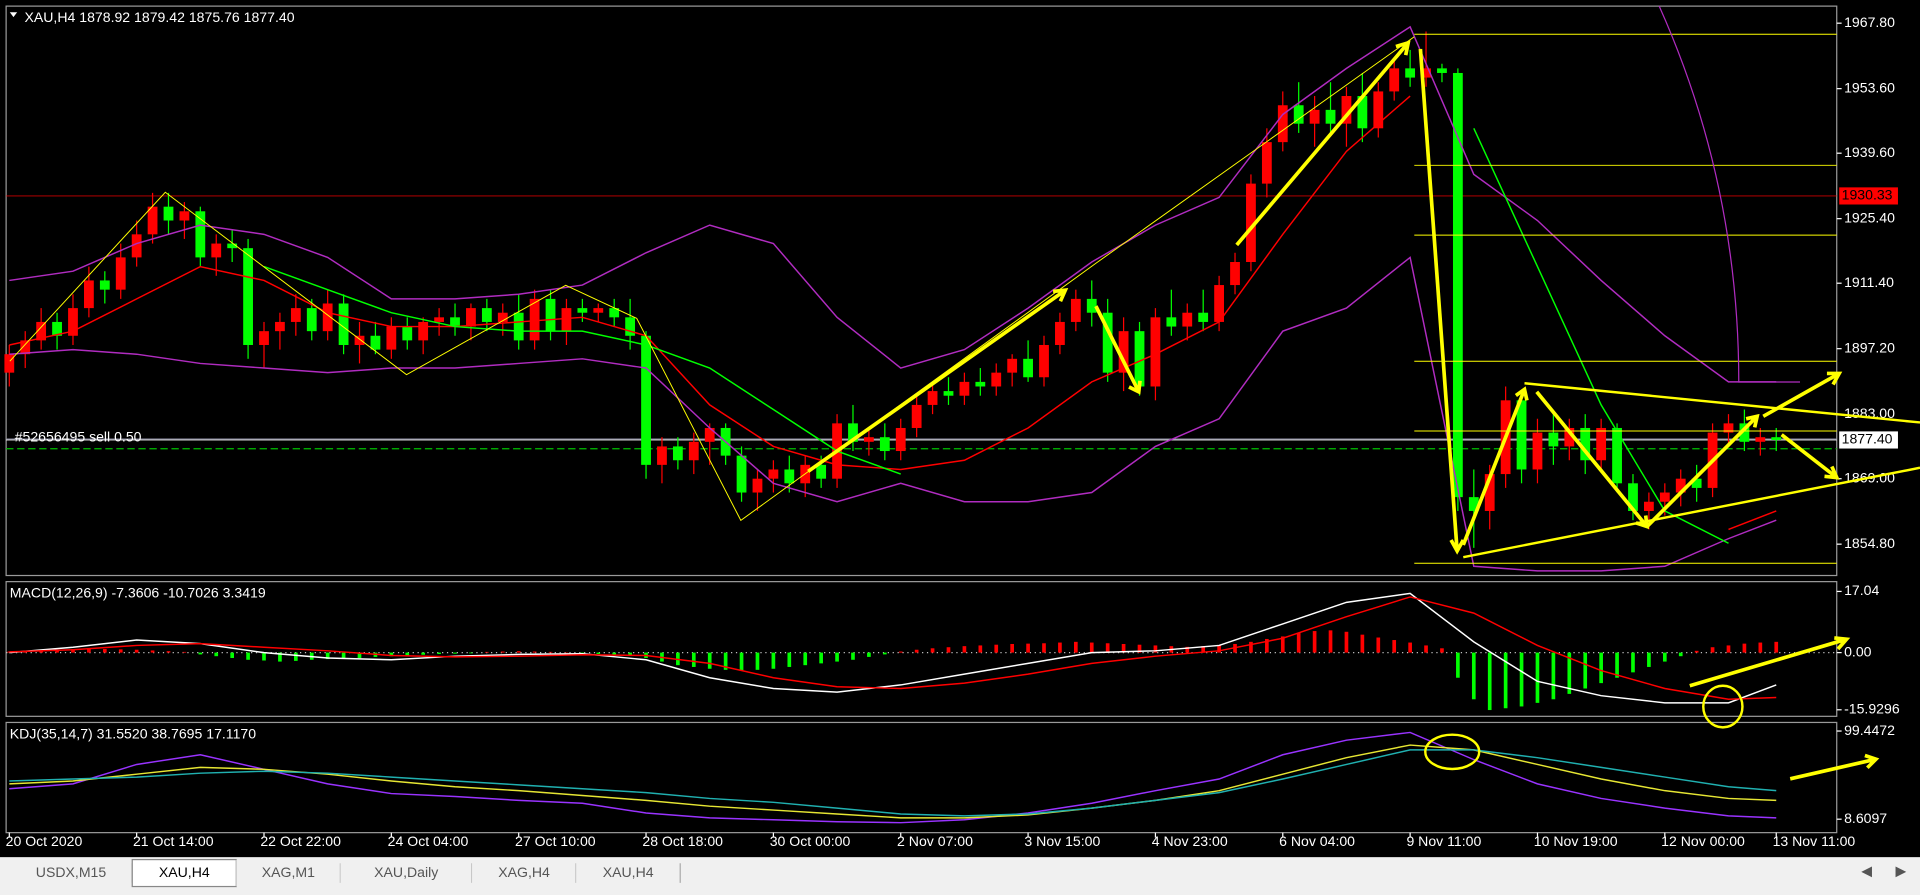 Image resolution: width=1920 pixels, height=895 pixels. What do you see at coordinates (935, 841) in the screenshot?
I see `x-tick-label: 2 Nov 07:00` at bounding box center [935, 841].